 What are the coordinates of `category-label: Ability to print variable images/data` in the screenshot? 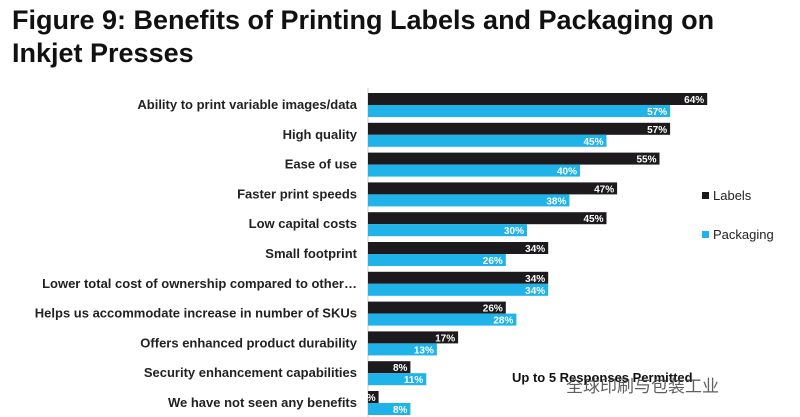 It's located at (247, 104).